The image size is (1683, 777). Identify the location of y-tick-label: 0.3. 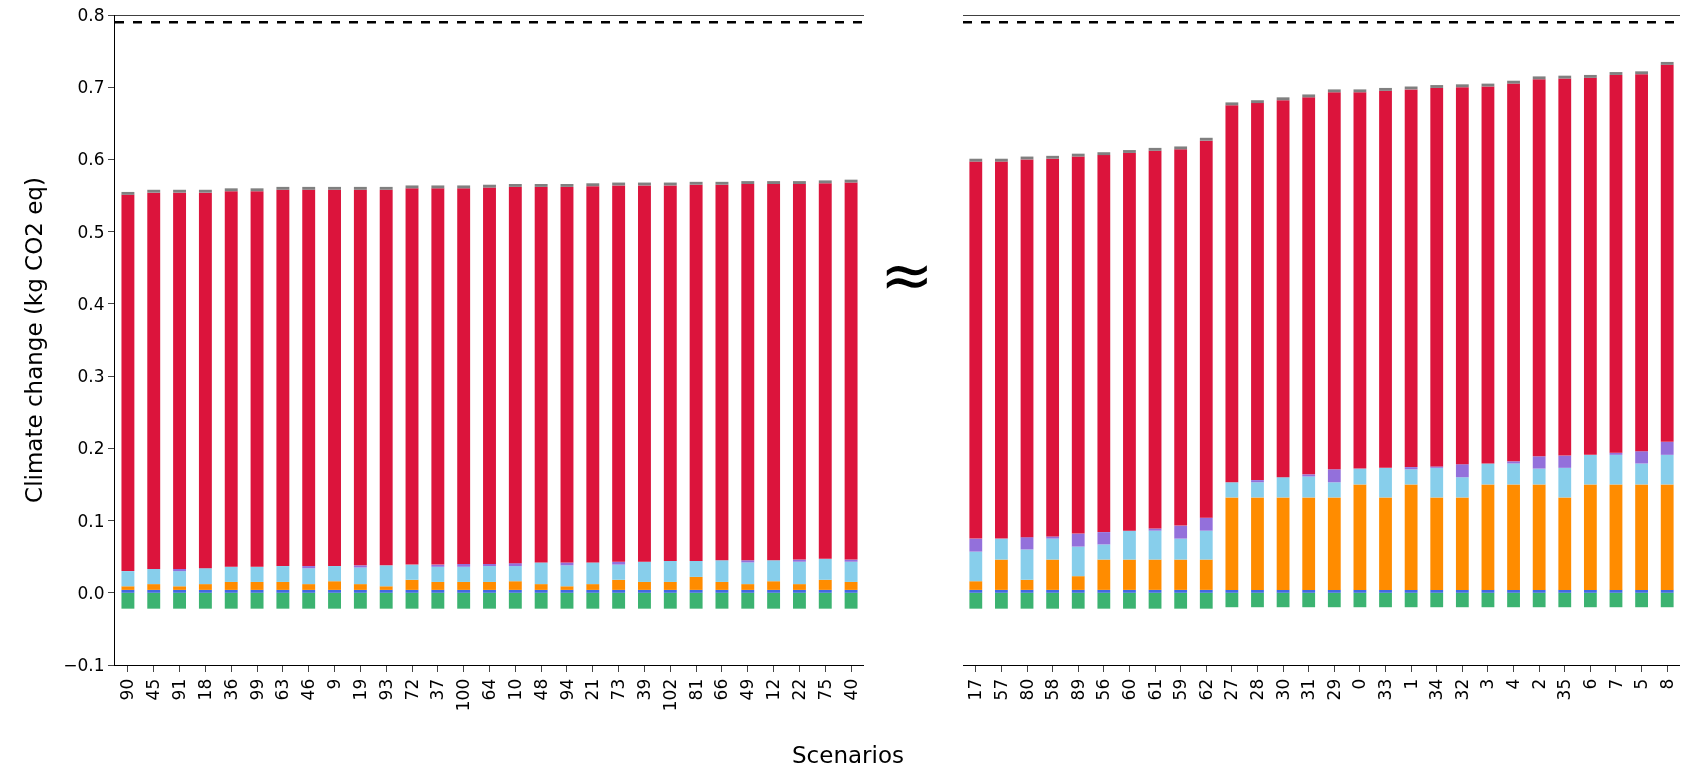
(91, 376).